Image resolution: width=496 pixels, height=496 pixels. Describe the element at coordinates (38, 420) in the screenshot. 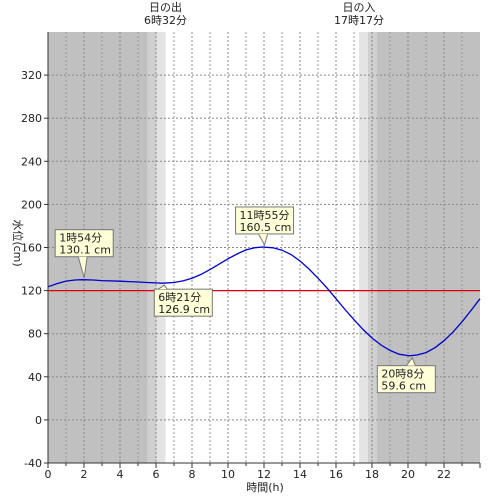

I see `y-tick-label: 0` at that location.